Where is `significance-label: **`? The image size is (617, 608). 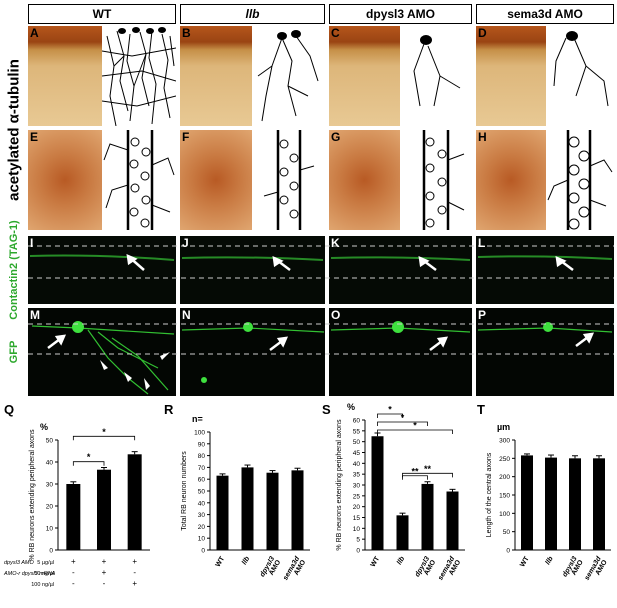
significance-label: ** is located at coordinates (415, 471).